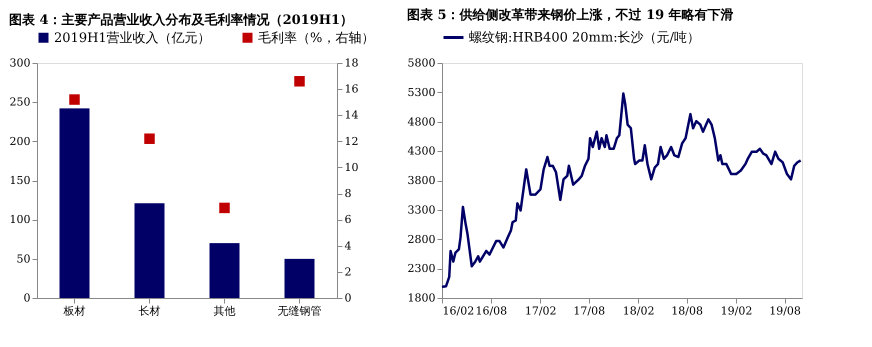 The image size is (872, 347). I want to click on y-tick-label: 250, so click(20, 102).